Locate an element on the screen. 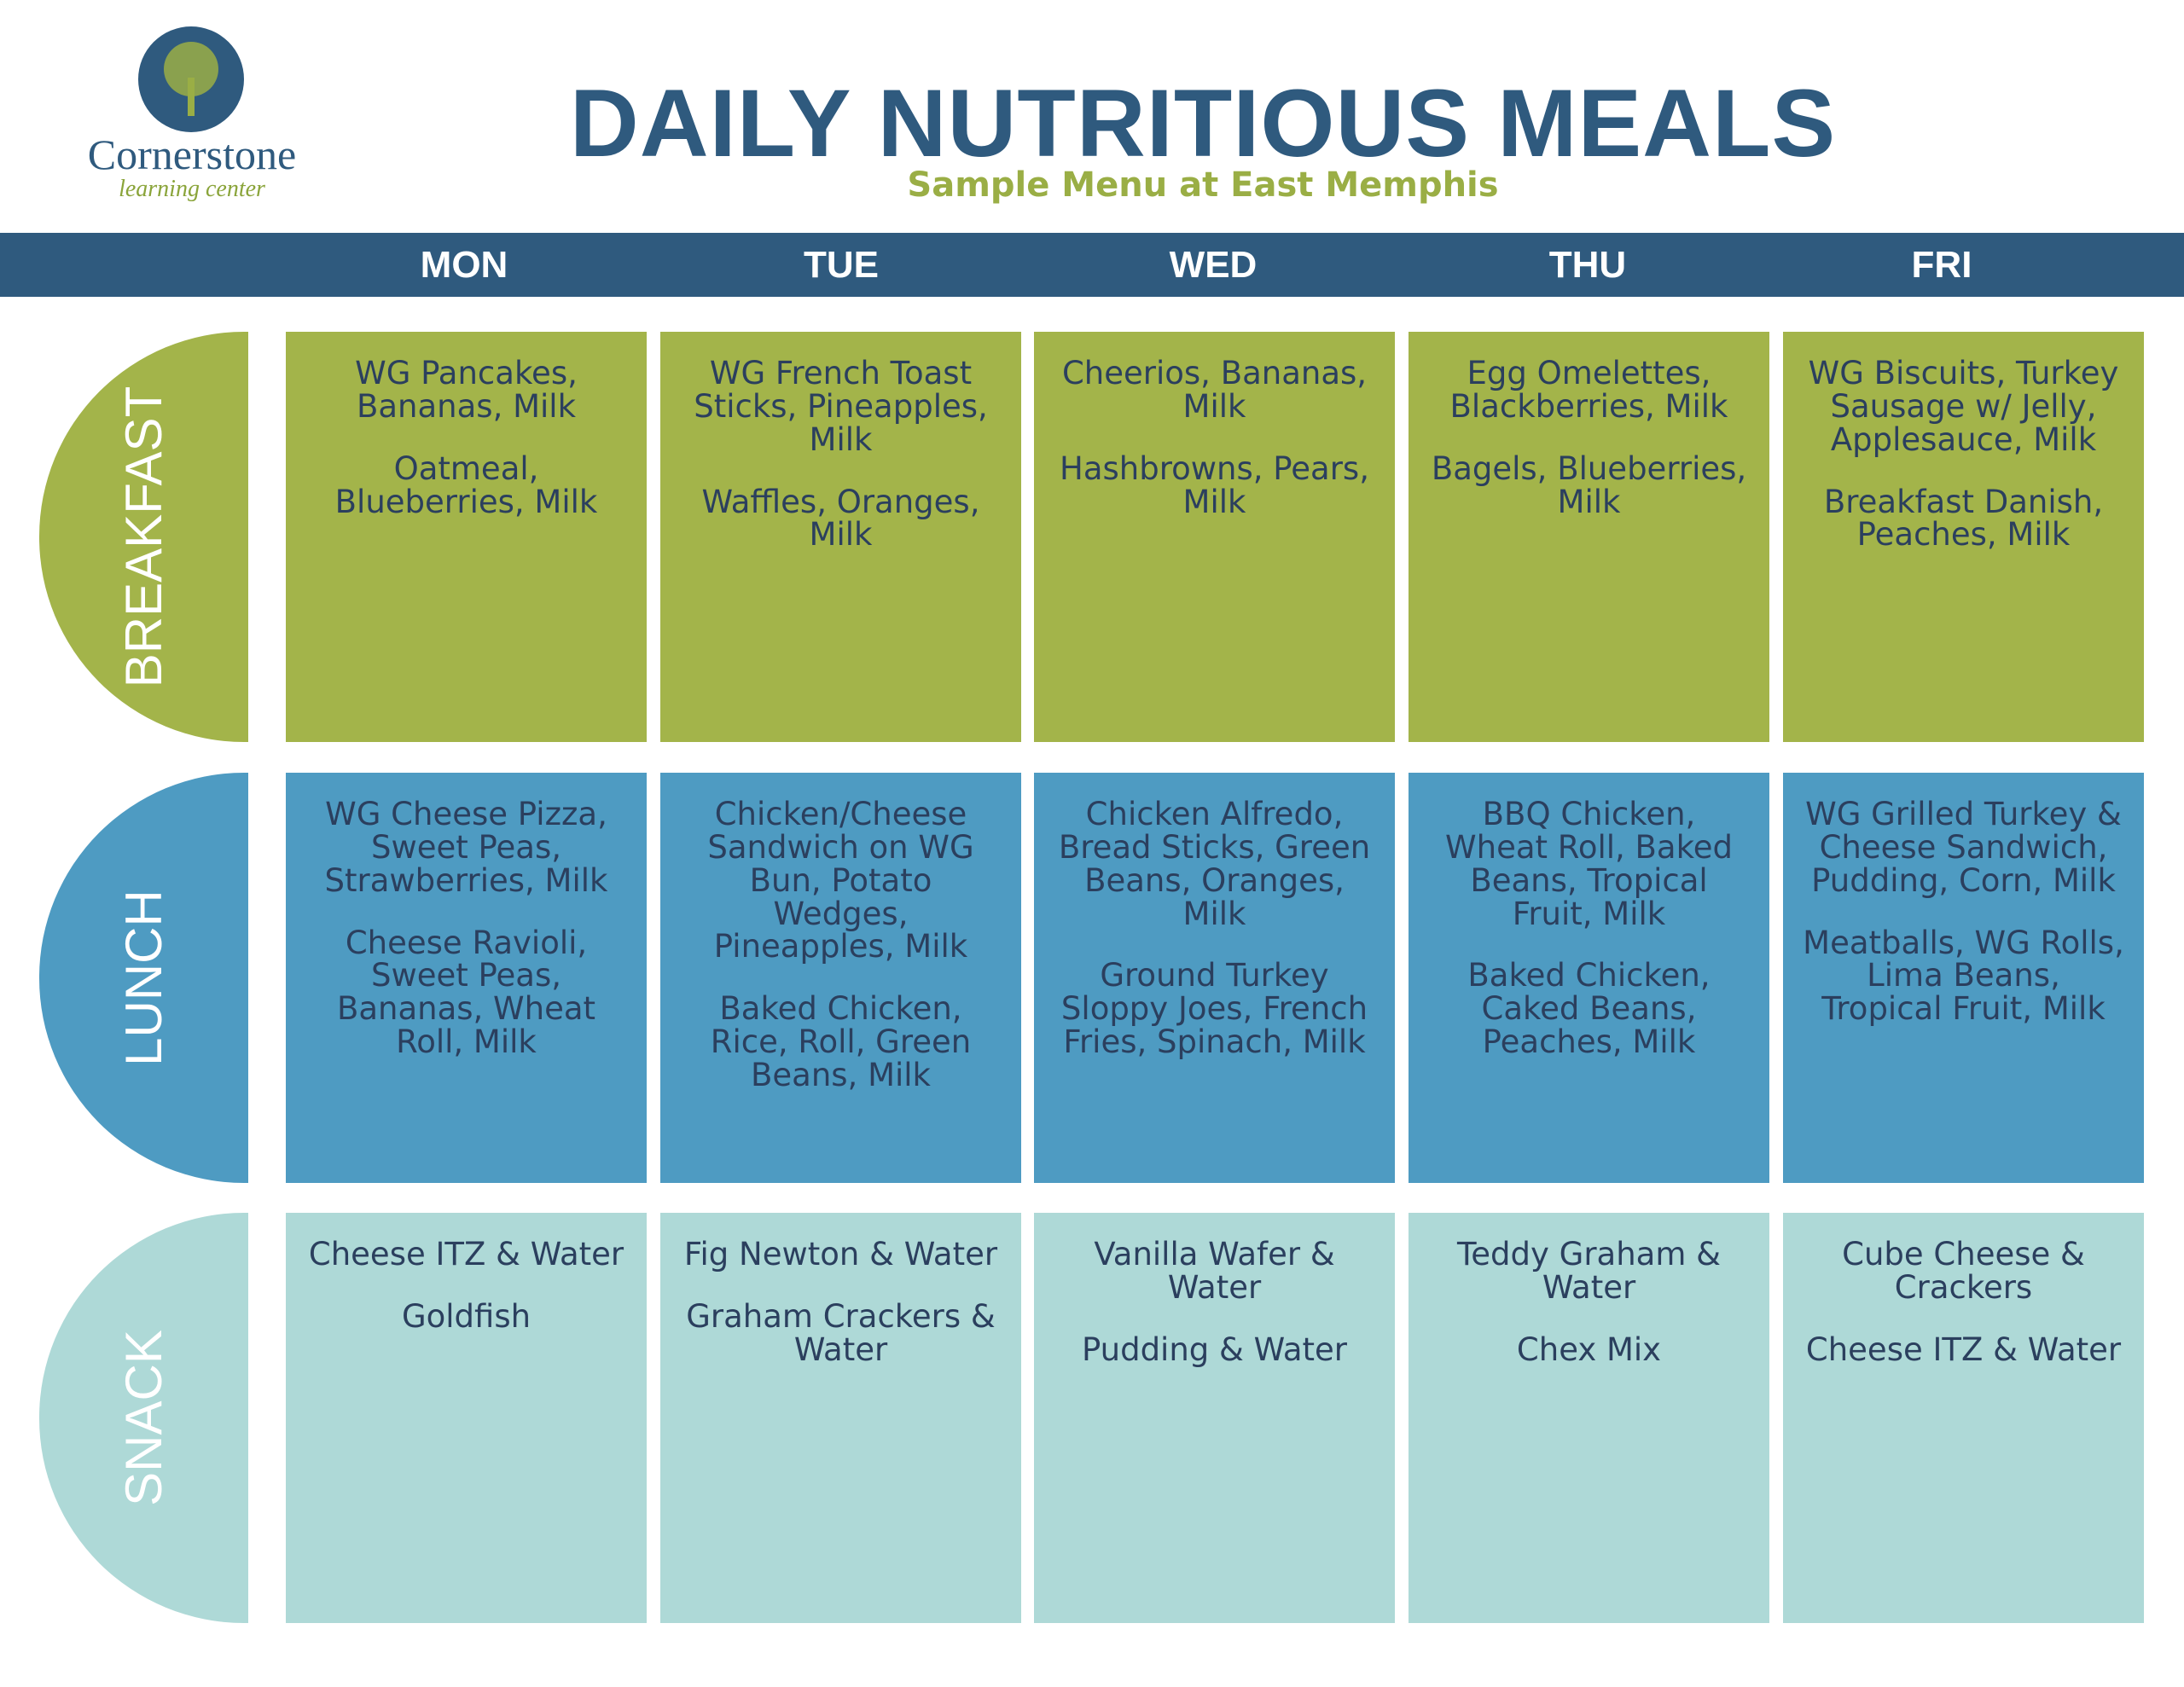  menu-cell: Vanilla Wafer & Water Pudding & Water is located at coordinates (1214, 1418).